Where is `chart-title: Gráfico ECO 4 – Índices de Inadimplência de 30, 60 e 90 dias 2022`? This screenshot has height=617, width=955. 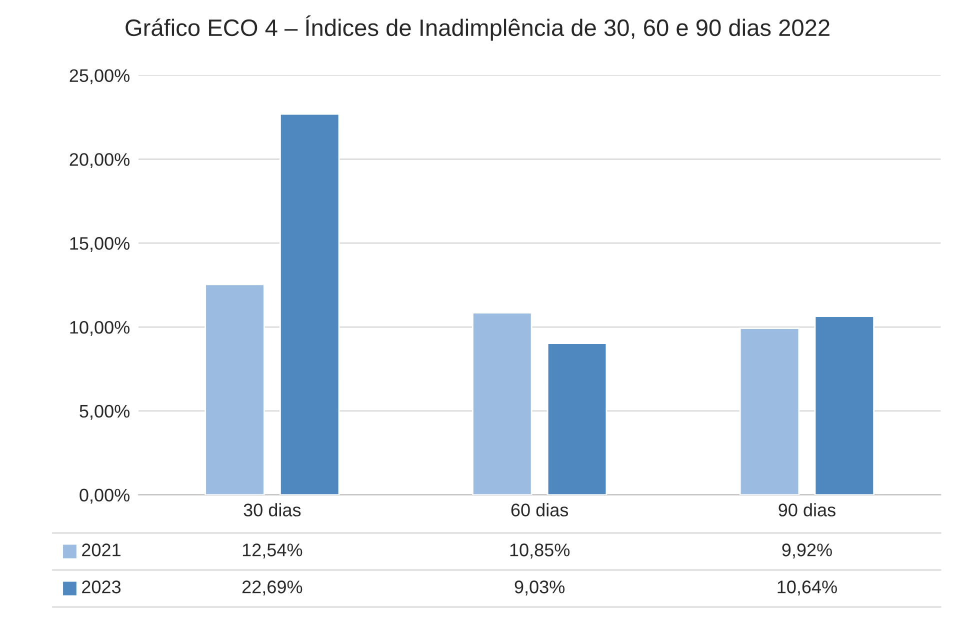 chart-title: Gráfico ECO 4 – Índices de Inadimplência de 30, 60 e 90 dias 2022 is located at coordinates (478, 28).